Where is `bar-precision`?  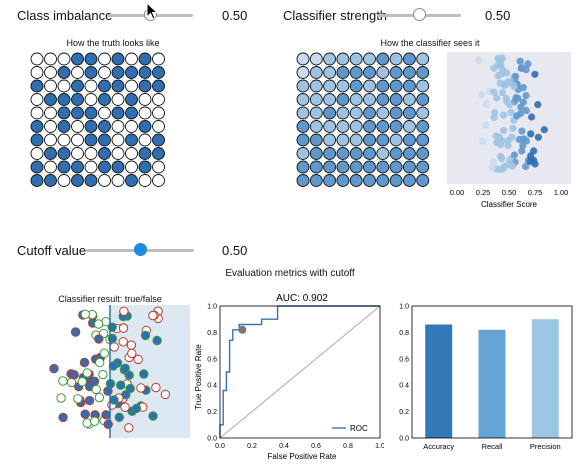 bar-precision is located at coordinates (545, 378).